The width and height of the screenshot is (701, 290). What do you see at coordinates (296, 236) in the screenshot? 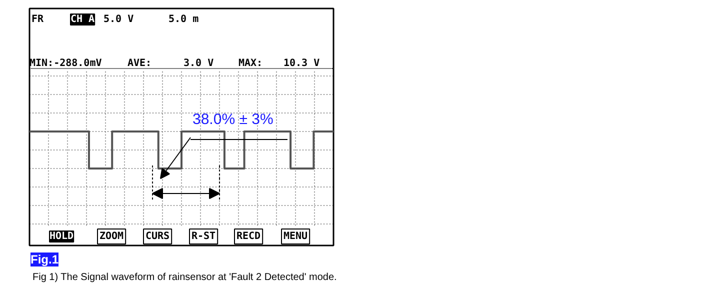
I see `text: MENU` at bounding box center [296, 236].